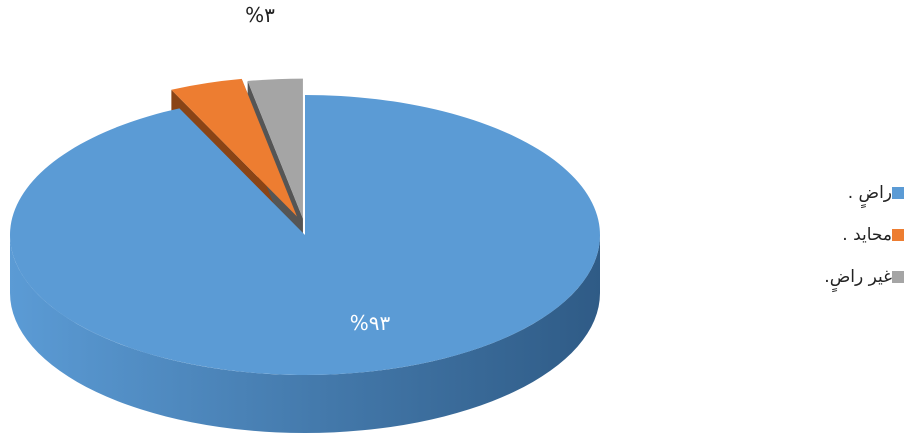 This screenshot has width=923, height=441. Describe the element at coordinates (835, 235) in the screenshot. I see `legend-item-neutral: محايد .` at that location.